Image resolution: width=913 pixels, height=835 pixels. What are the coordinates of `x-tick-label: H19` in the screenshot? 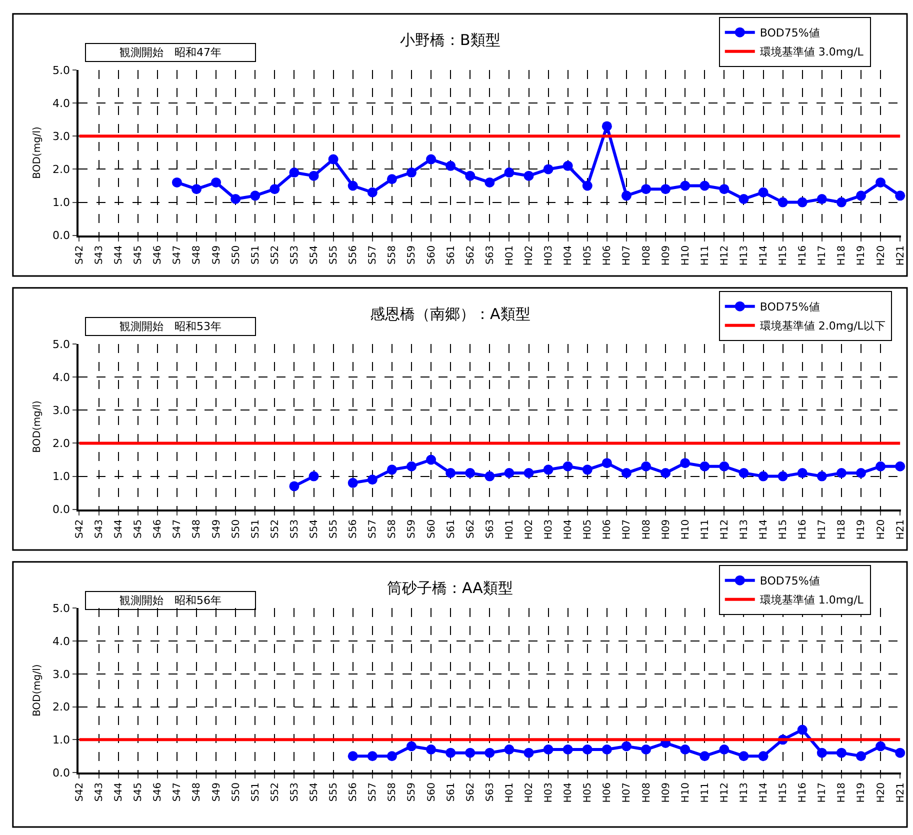 It's located at (862, 792).